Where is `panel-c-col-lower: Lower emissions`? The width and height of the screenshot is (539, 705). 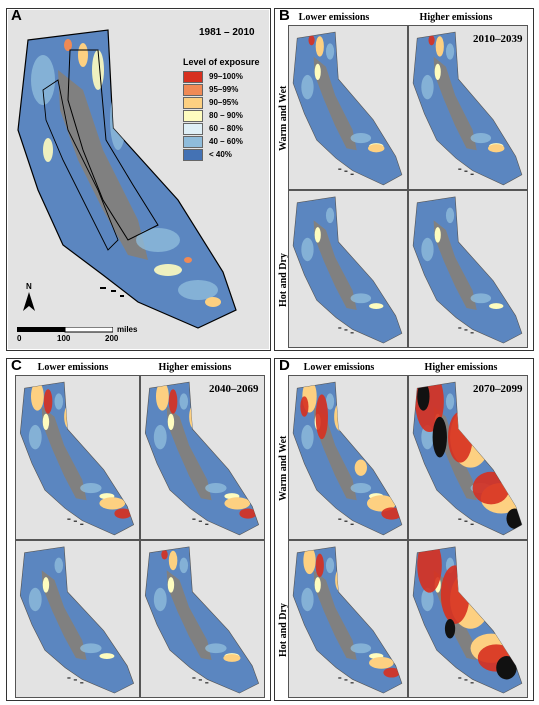 panel-c-col-lower: Lower emissions is located at coordinates (73, 367).